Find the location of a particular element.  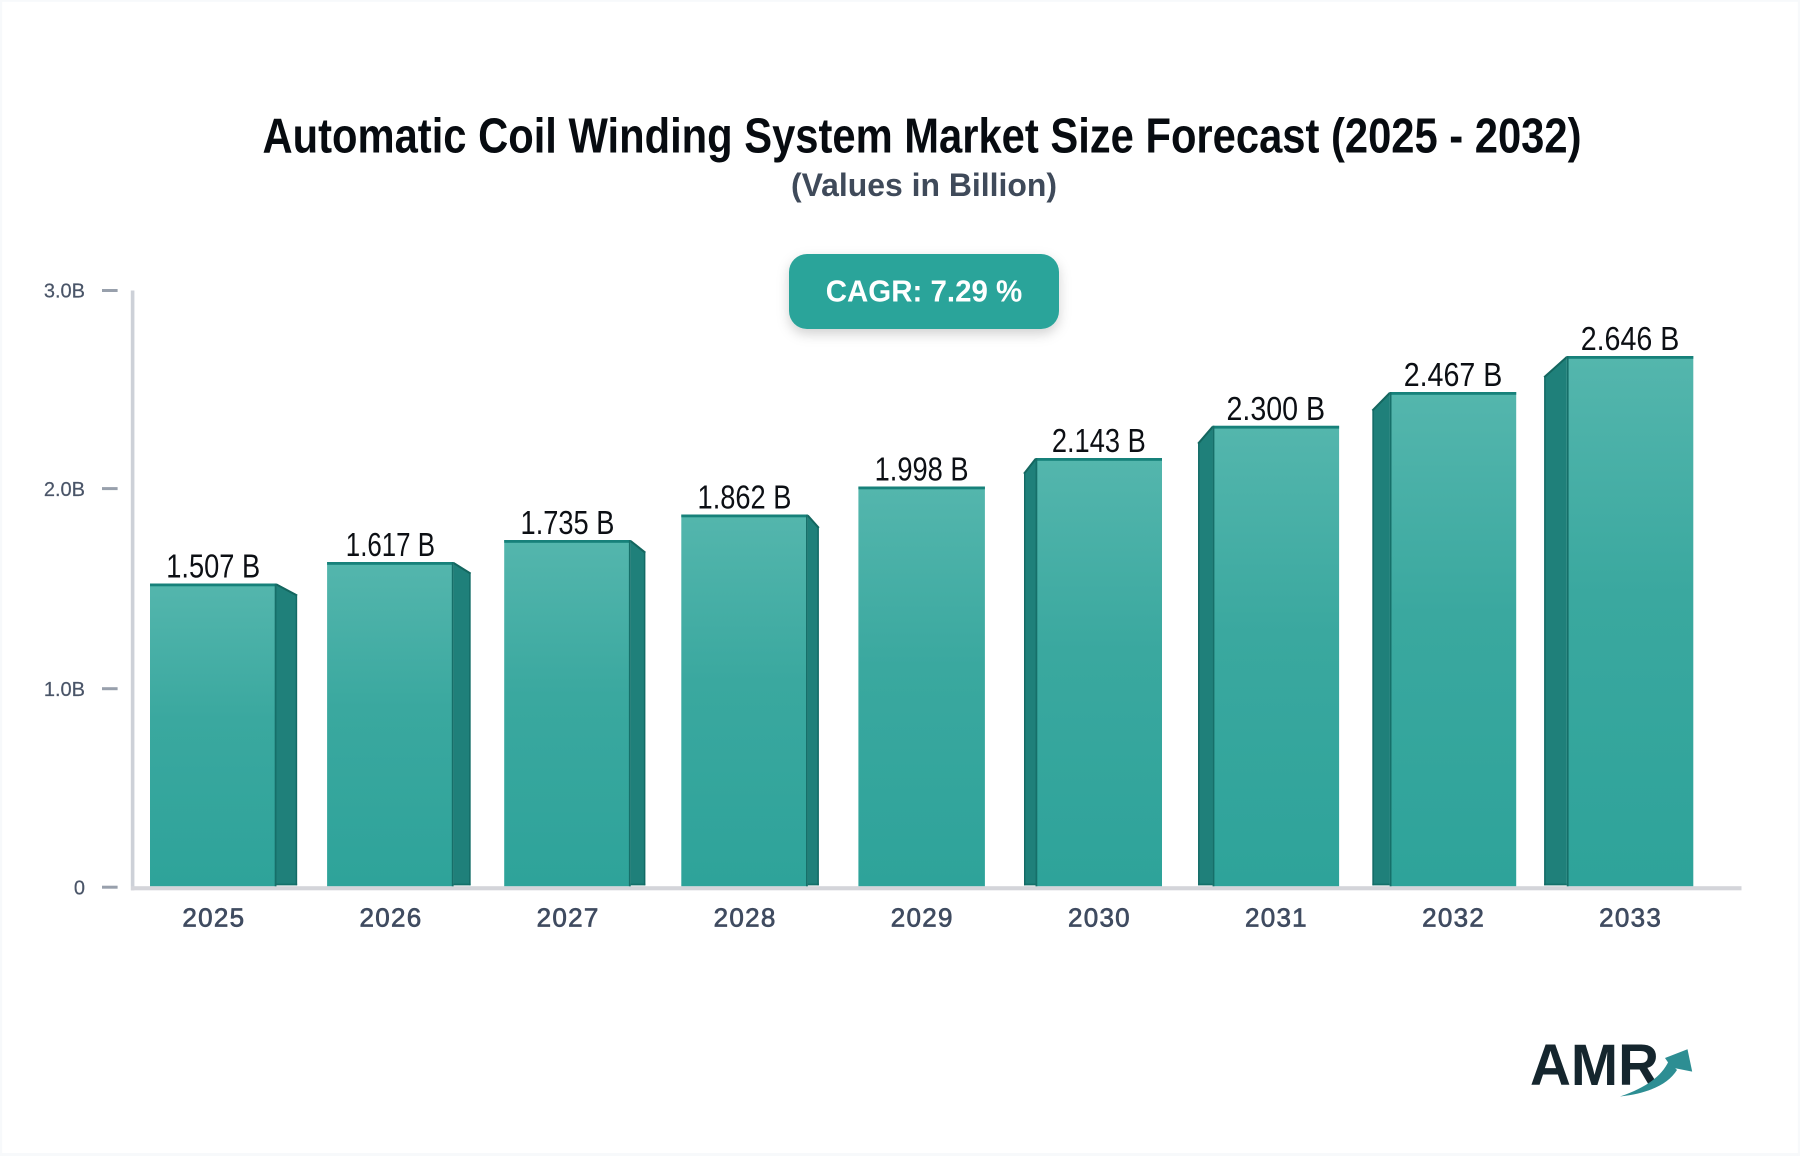

svg-text: 2.0B is located at coordinates (64, 490).